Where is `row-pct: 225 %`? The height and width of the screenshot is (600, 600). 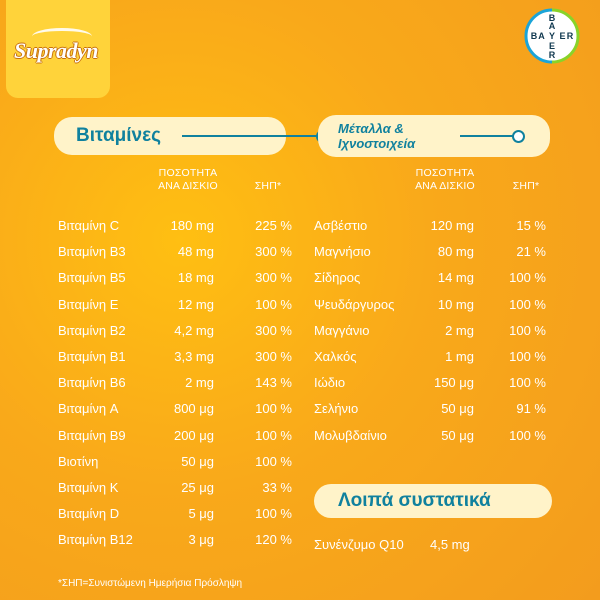
row-pct: 225 % is located at coordinates (273, 225).